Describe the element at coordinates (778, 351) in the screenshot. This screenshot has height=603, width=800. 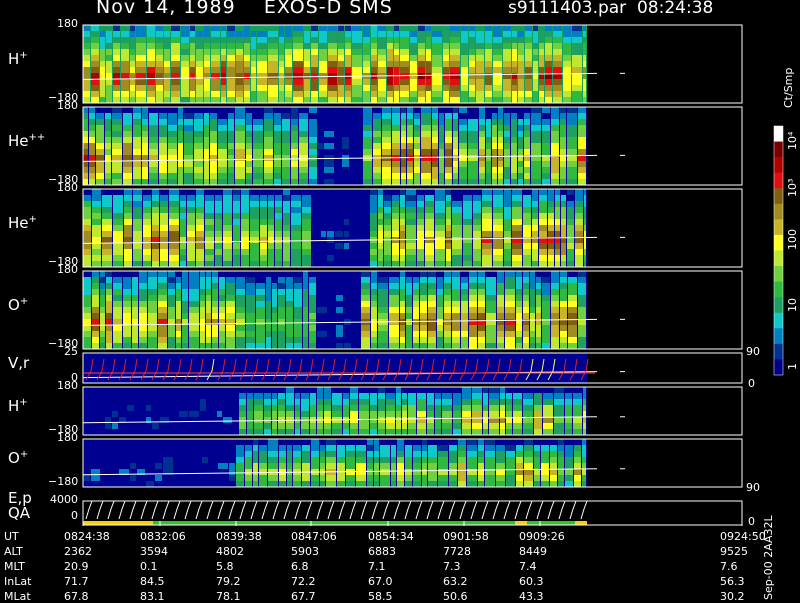
I see `colorbar-swatch` at that location.